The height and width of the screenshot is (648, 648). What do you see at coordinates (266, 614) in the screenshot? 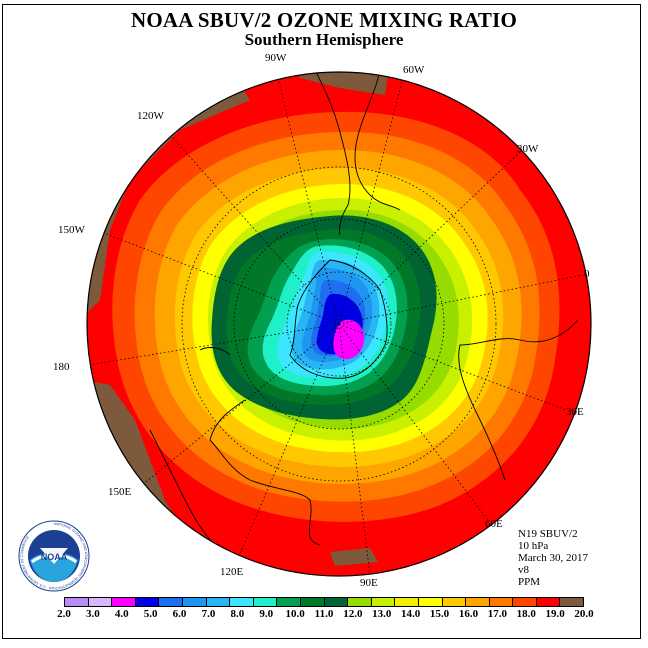
I see `color-scale-tick-label: 9.0` at bounding box center [266, 614].